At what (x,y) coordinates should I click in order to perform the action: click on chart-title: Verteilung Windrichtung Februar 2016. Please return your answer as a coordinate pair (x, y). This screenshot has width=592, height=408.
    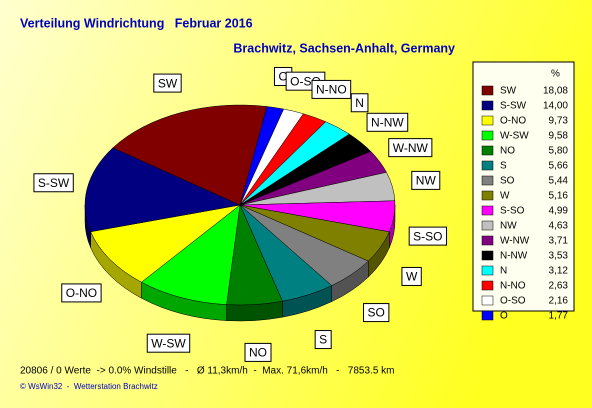
    Looking at the image, I should click on (136, 23).